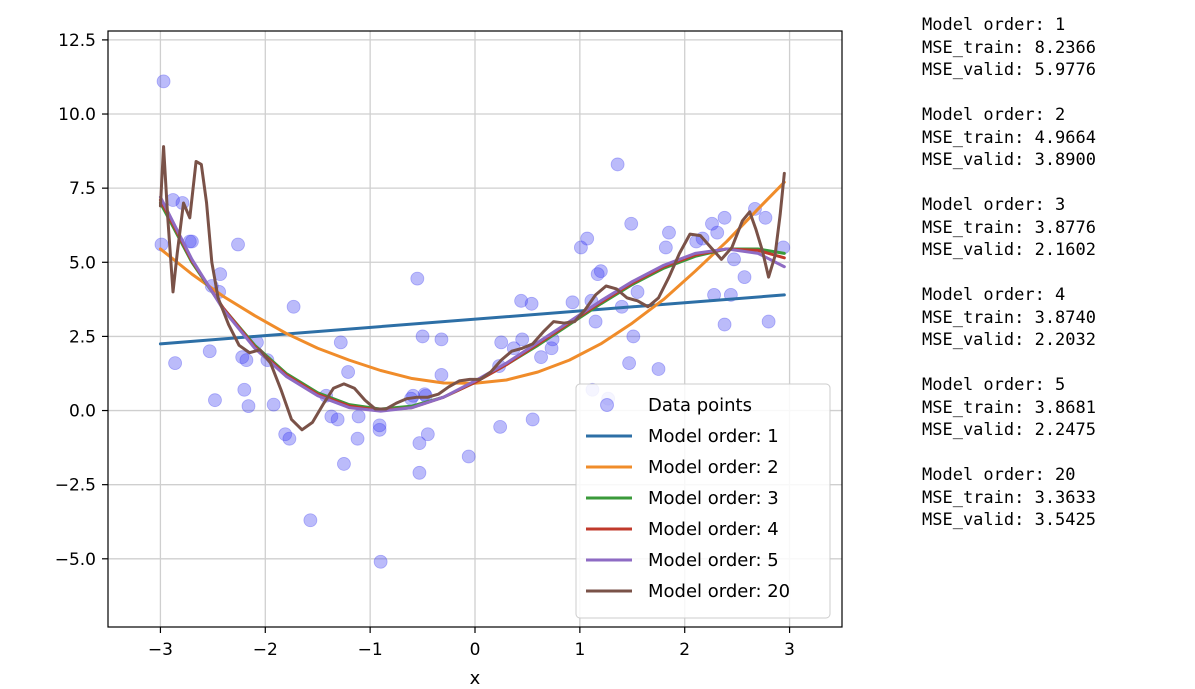 The width and height of the screenshot is (1195, 689). What do you see at coordinates (75, 560) in the screenshot?
I see `y-tick-label: −5.0` at bounding box center [75, 560].